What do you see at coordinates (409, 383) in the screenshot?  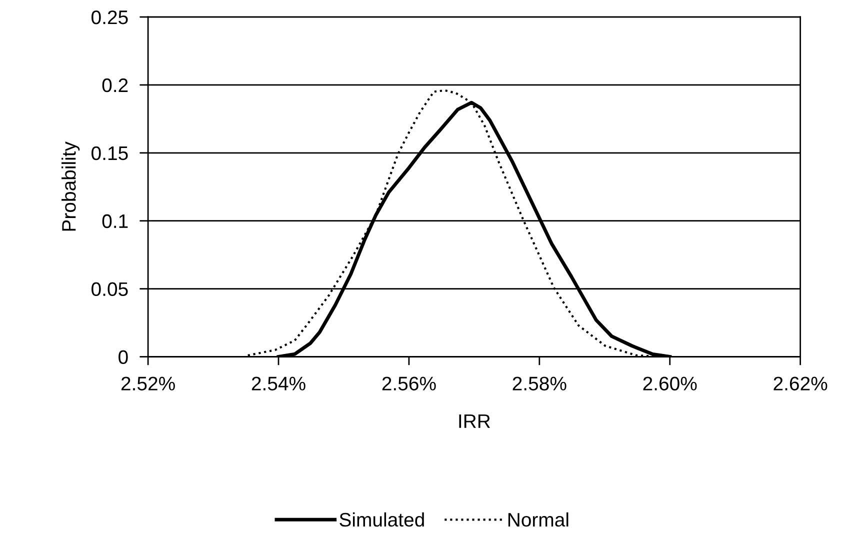 I see `x-tick-label: 2.56%` at bounding box center [409, 383].